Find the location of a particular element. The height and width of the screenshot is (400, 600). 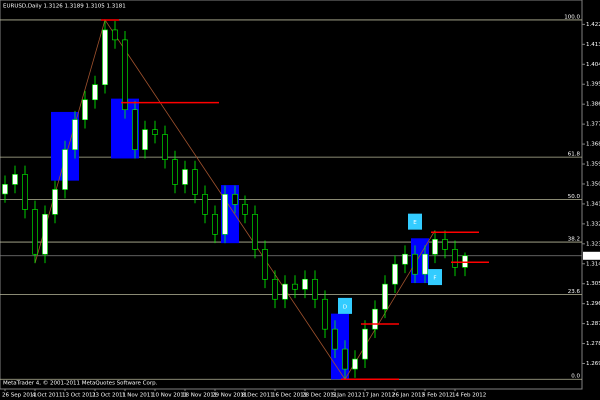

y-tick-label: 1.3505 is located at coordinates (593, 184).